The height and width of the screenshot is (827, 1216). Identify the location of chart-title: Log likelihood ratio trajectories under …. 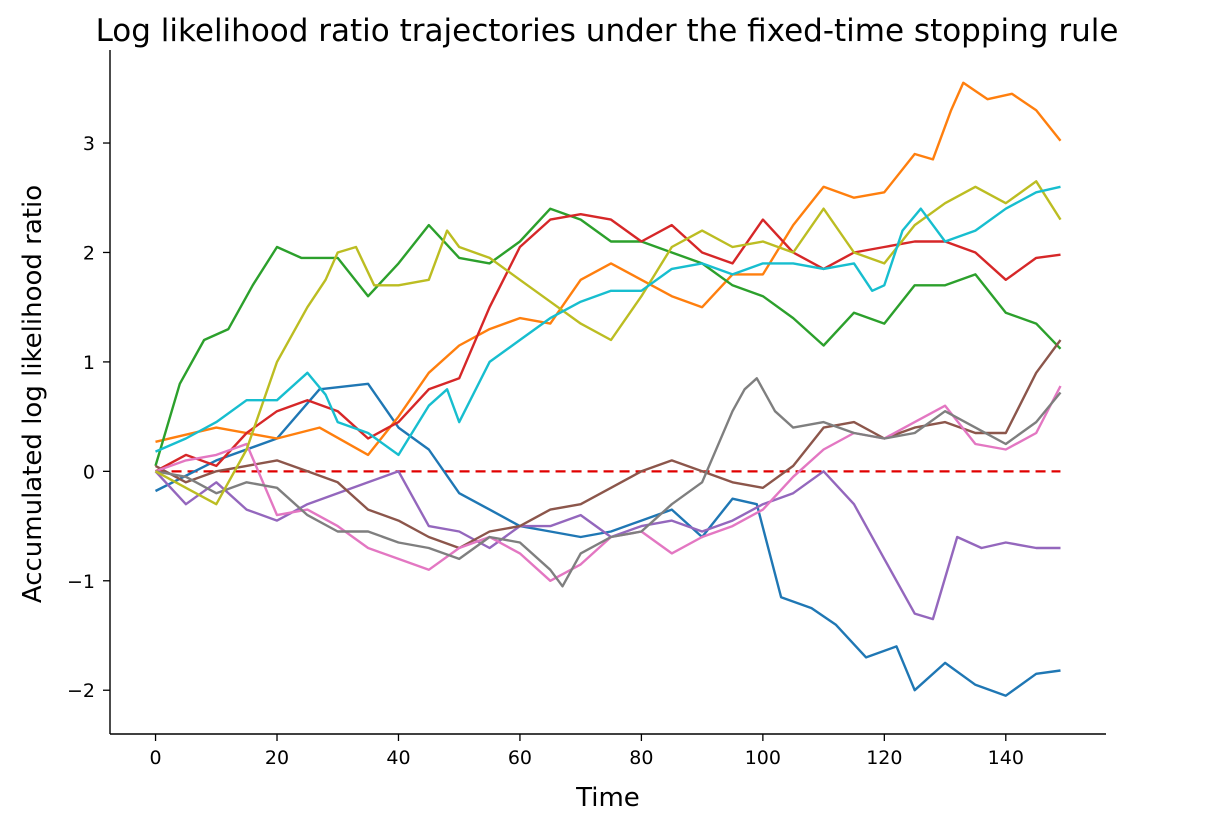
(607, 31).